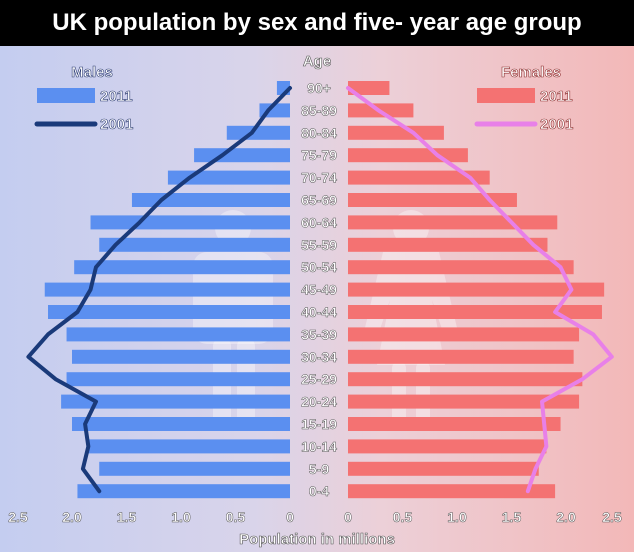 The width and height of the screenshot is (634, 552). What do you see at coordinates (506, 95) in the screenshot?
I see `legend-female-2011-swatch` at bounding box center [506, 95].